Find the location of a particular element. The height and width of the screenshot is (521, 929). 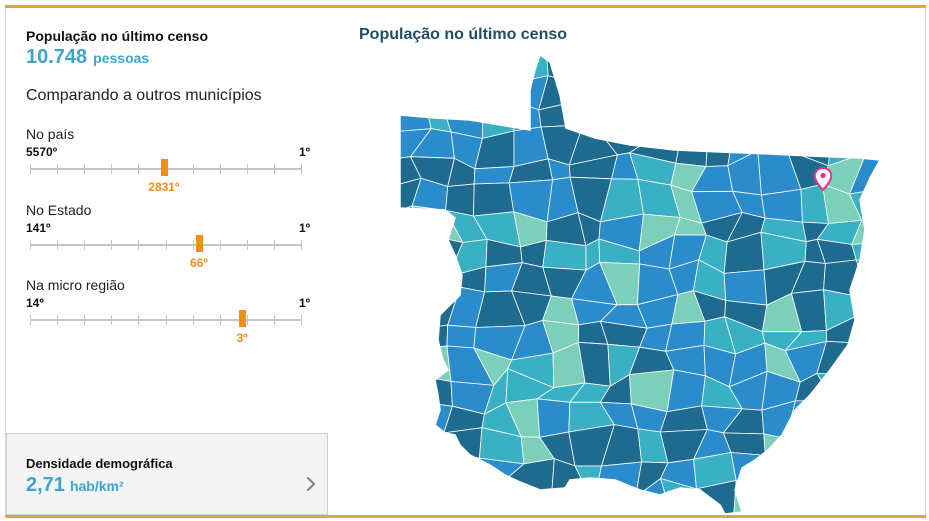

population-value: 10.748 pessoas is located at coordinates (87, 57).